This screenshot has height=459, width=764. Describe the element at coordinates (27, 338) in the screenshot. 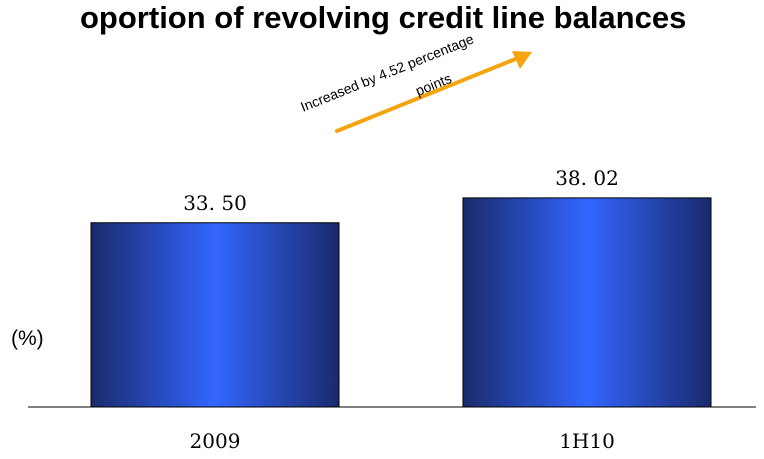

I see `y-unit-label: (%)` at that location.